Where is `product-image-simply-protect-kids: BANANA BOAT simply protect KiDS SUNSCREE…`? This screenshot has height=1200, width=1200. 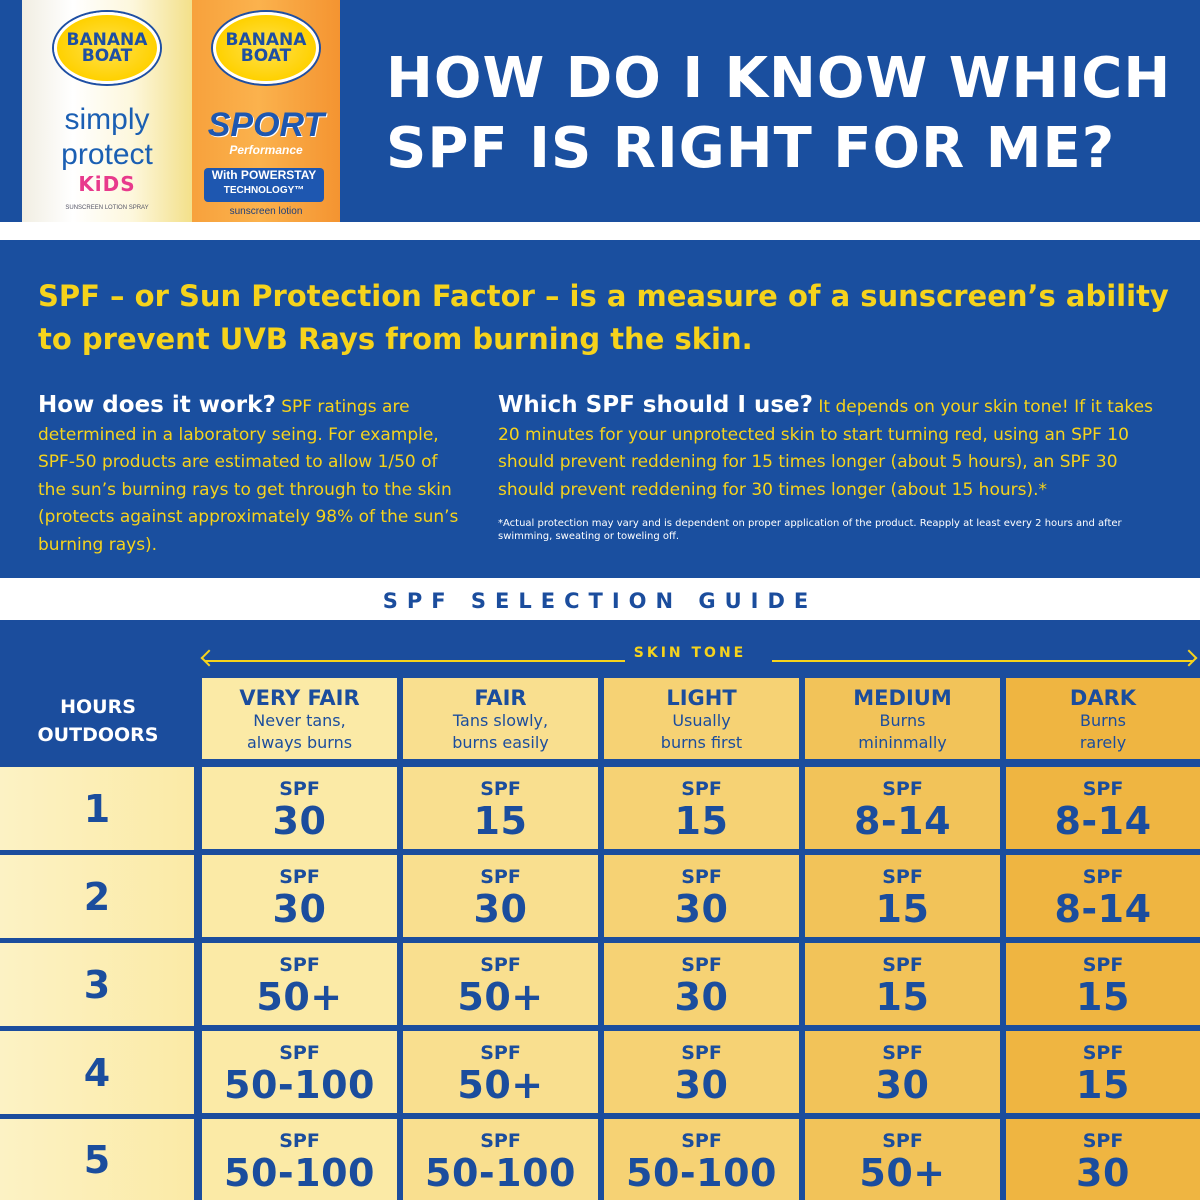 product-image-simply-protect-kids: BANANA BOAT simply protect KiDS SUNSCREE… is located at coordinates (107, 111).